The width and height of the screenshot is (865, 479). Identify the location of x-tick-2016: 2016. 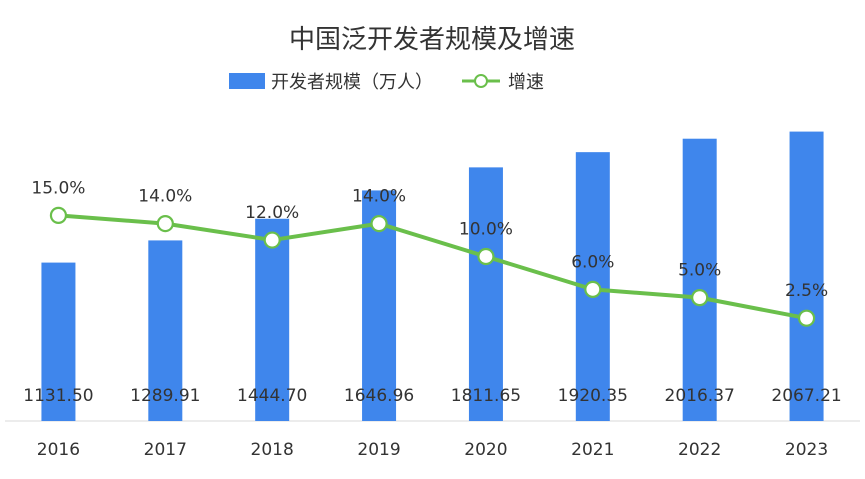
(58, 450).